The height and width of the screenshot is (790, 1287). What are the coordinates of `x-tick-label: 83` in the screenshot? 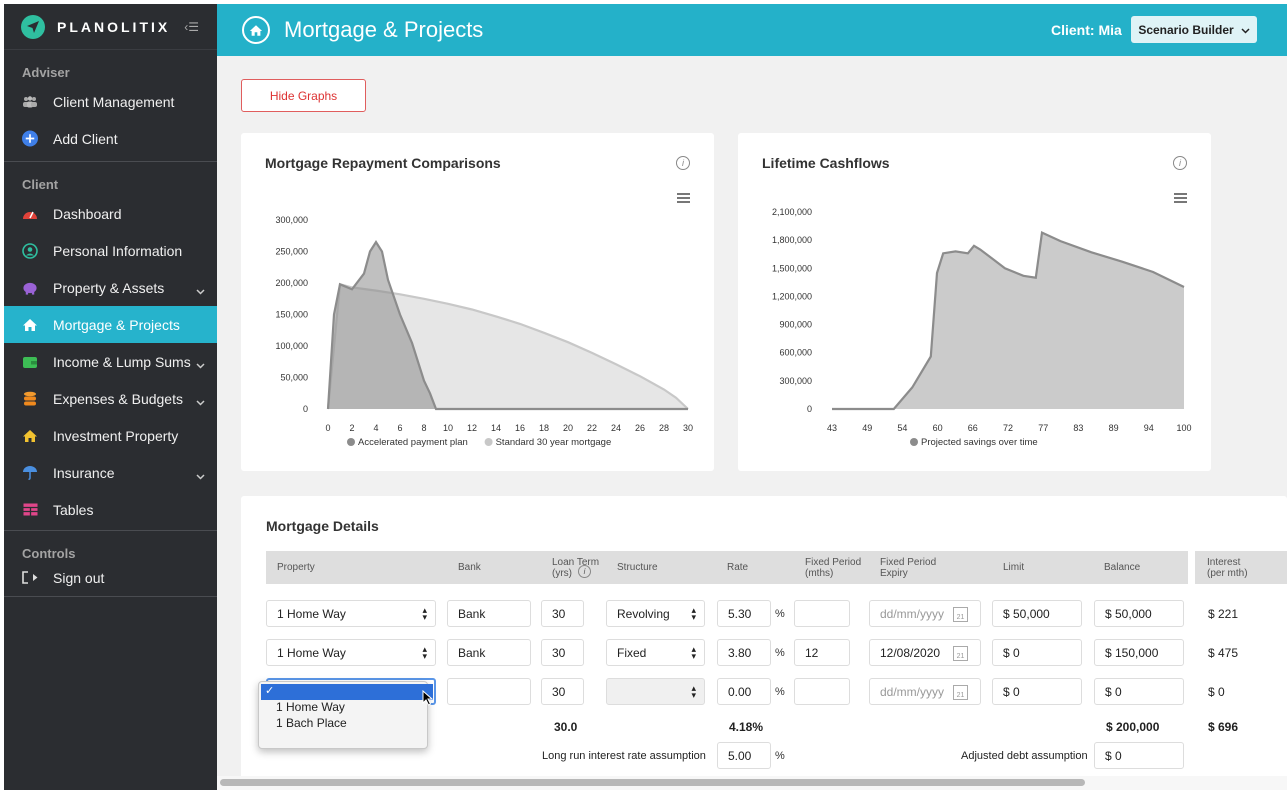 It's located at (1078, 428).